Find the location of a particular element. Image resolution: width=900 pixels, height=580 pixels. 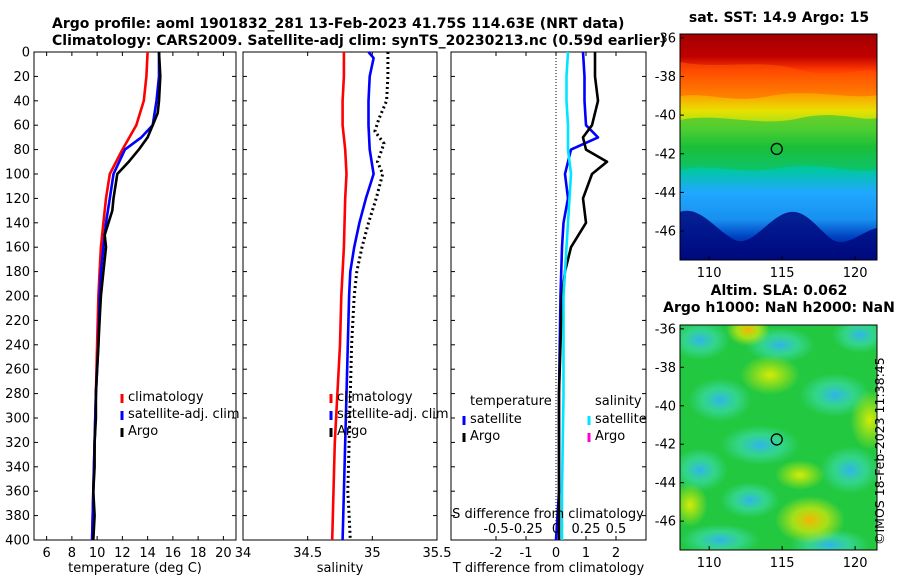

x-tick-label: 14 is located at coordinates (147, 553).